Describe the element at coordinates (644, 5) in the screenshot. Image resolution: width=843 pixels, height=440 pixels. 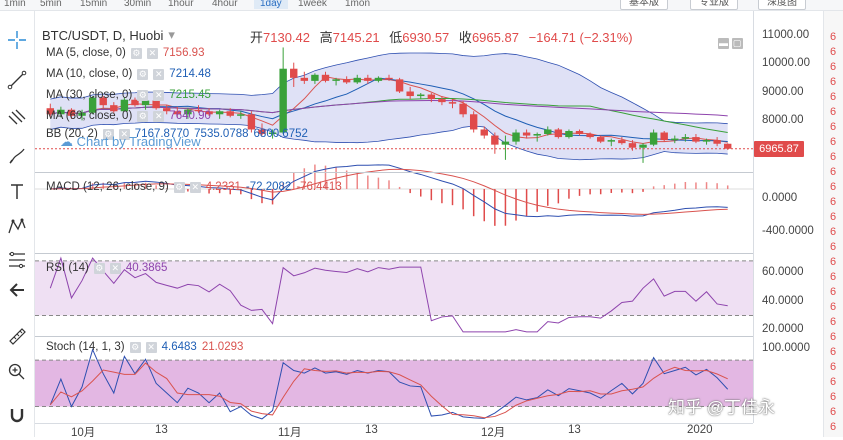
I see `basic-version-button: 基本版` at that location.